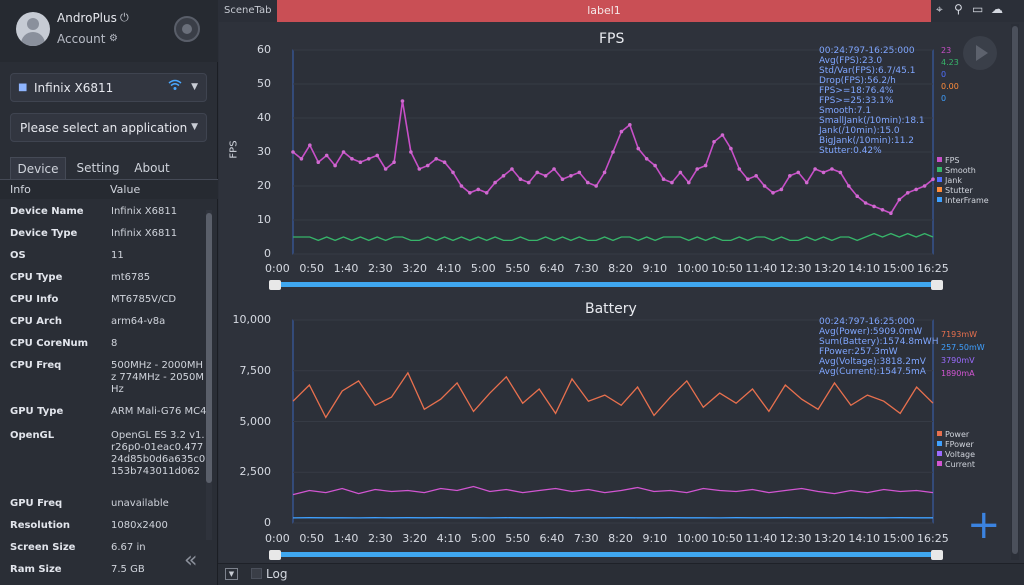 The image size is (1024, 585). Describe the element at coordinates (131, 277) in the screenshot. I see `info-value: mt6785` at that location.